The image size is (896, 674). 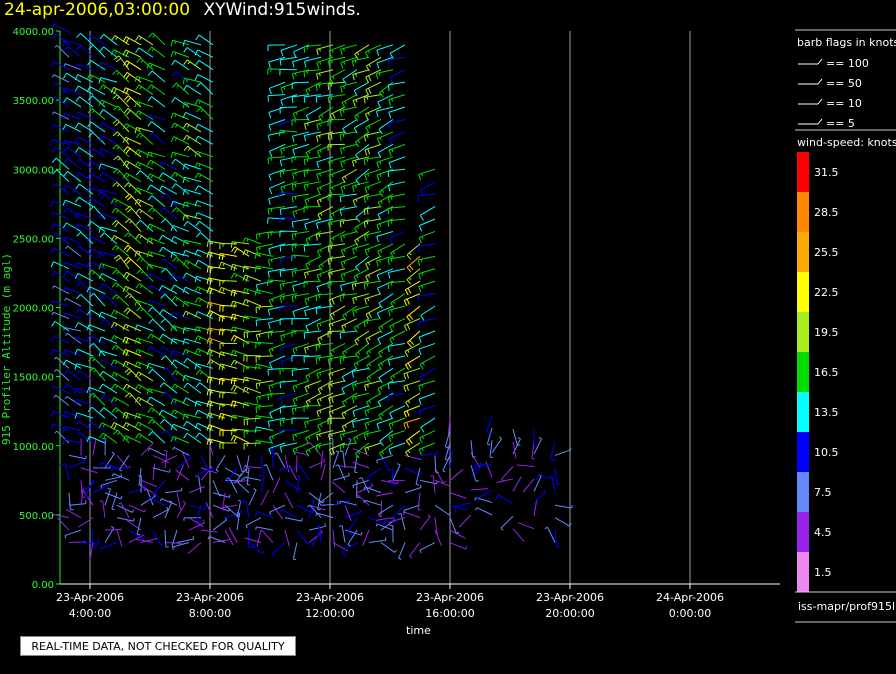 I want to click on speed-legend-swatch, so click(x=803, y=452).